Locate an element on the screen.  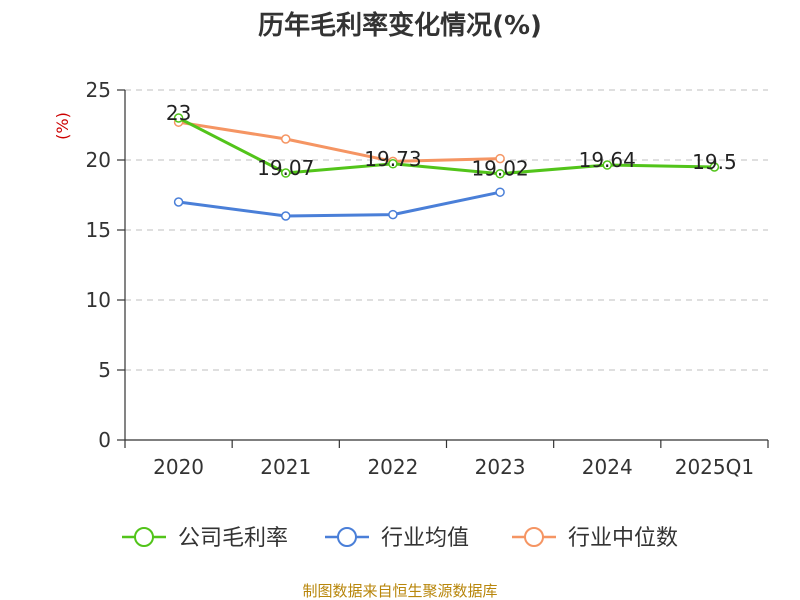
series-layer is located at coordinates (446, 167).